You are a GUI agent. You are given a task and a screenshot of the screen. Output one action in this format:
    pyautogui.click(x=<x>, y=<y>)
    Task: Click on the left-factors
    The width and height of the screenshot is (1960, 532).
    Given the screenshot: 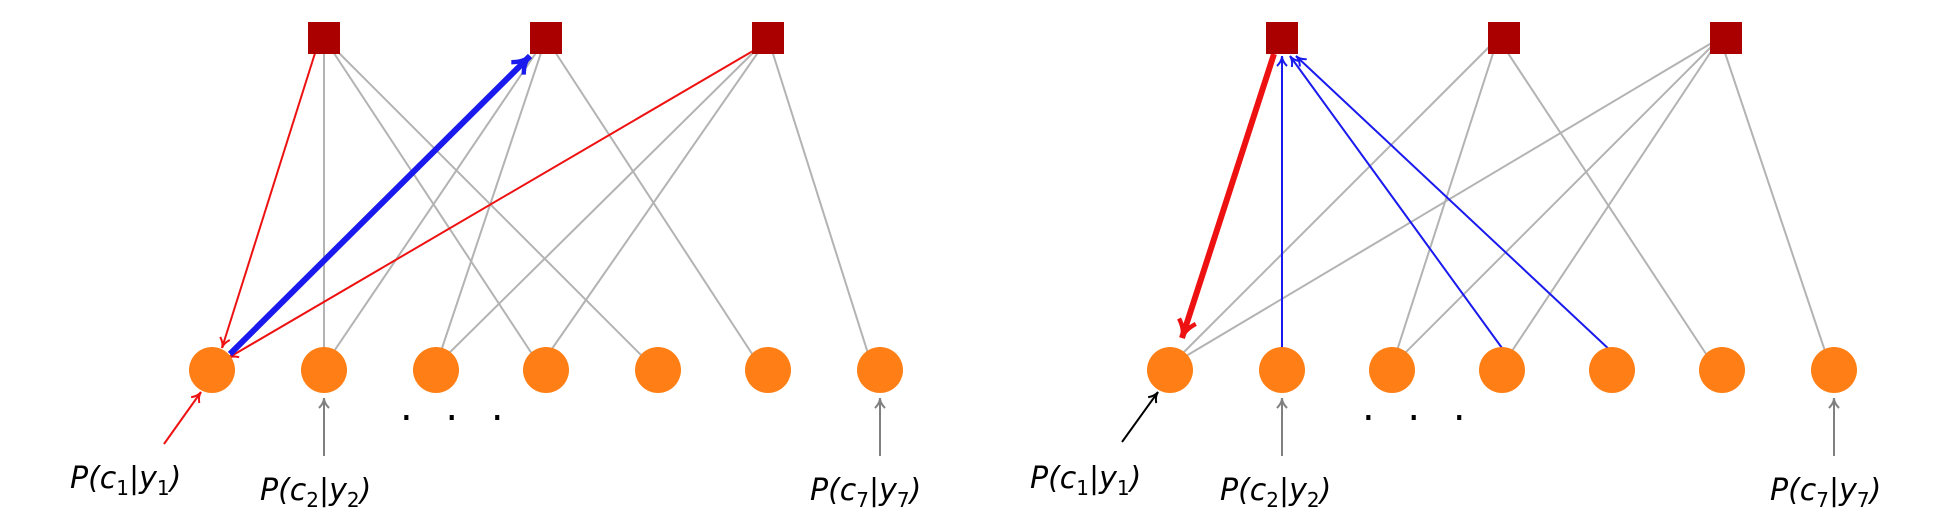 What is the action you would take?
    pyautogui.click(x=546, y=38)
    